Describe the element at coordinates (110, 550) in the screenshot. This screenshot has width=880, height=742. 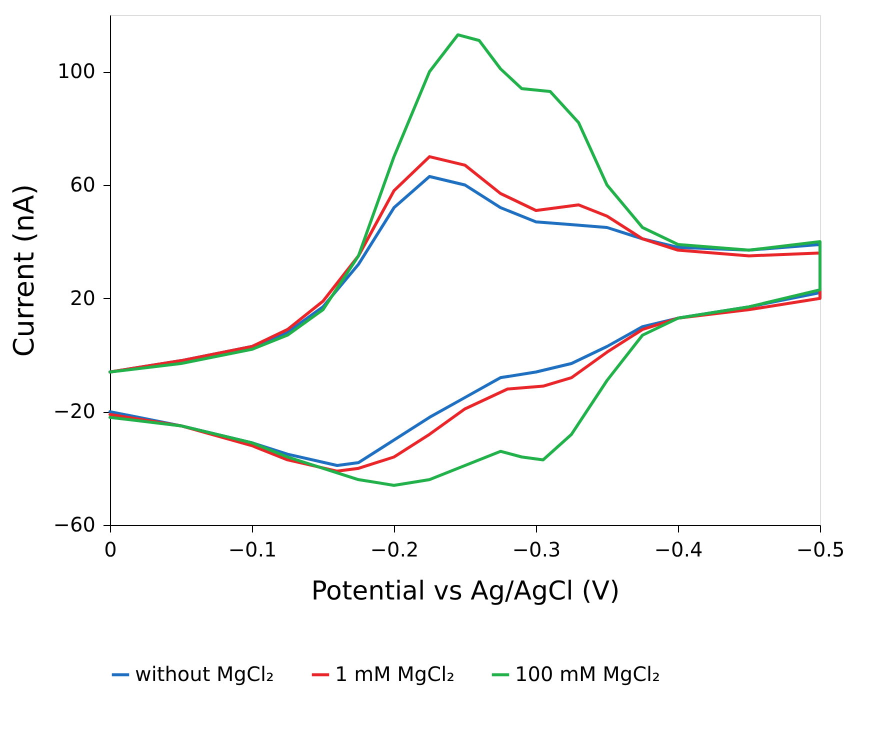
I see `x-tick-label: 0` at that location.